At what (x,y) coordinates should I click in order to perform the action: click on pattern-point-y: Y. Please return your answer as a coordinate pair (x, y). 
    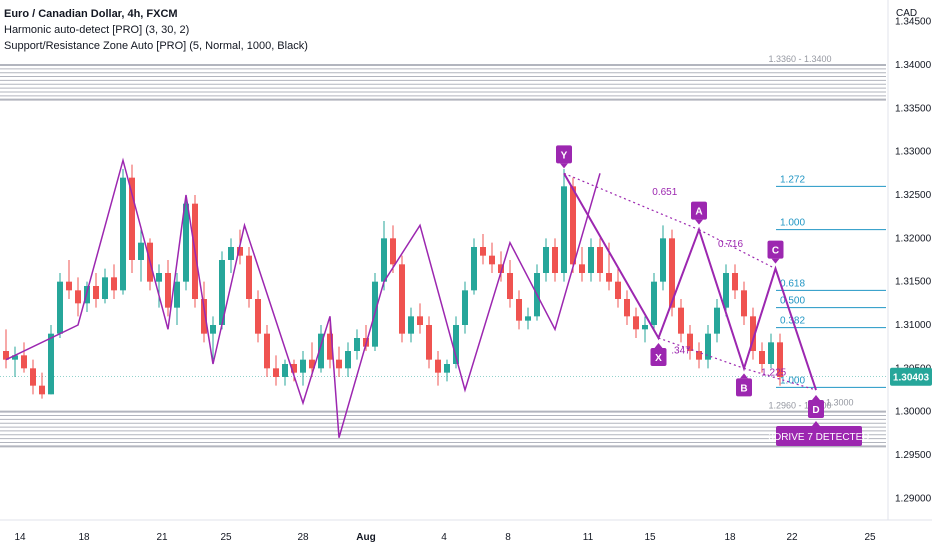
    Looking at the image, I should click on (564, 157).